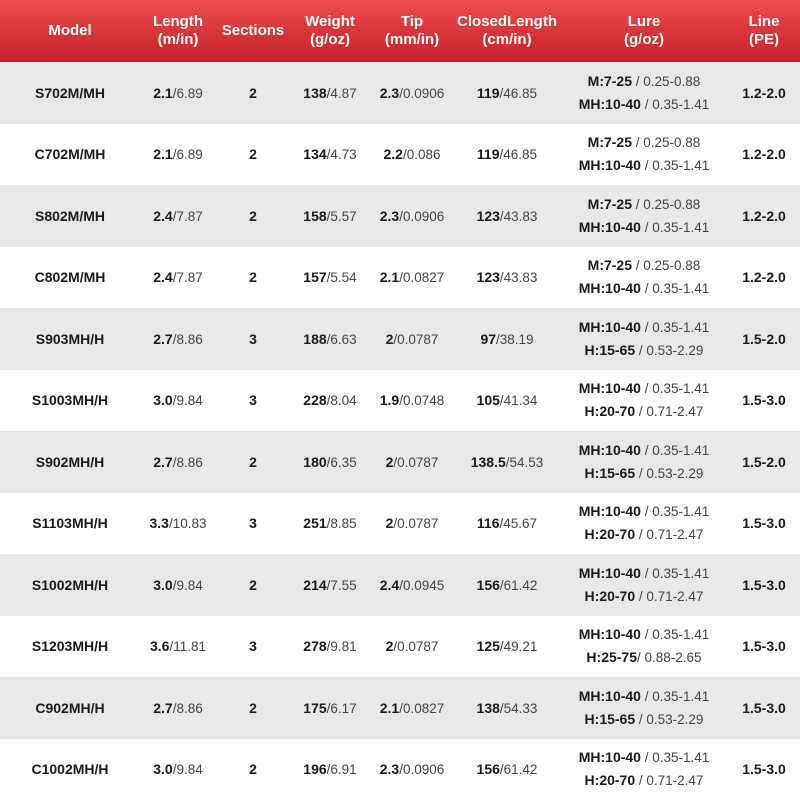  I want to click on tip-imperial: /0.0945, so click(422, 585).